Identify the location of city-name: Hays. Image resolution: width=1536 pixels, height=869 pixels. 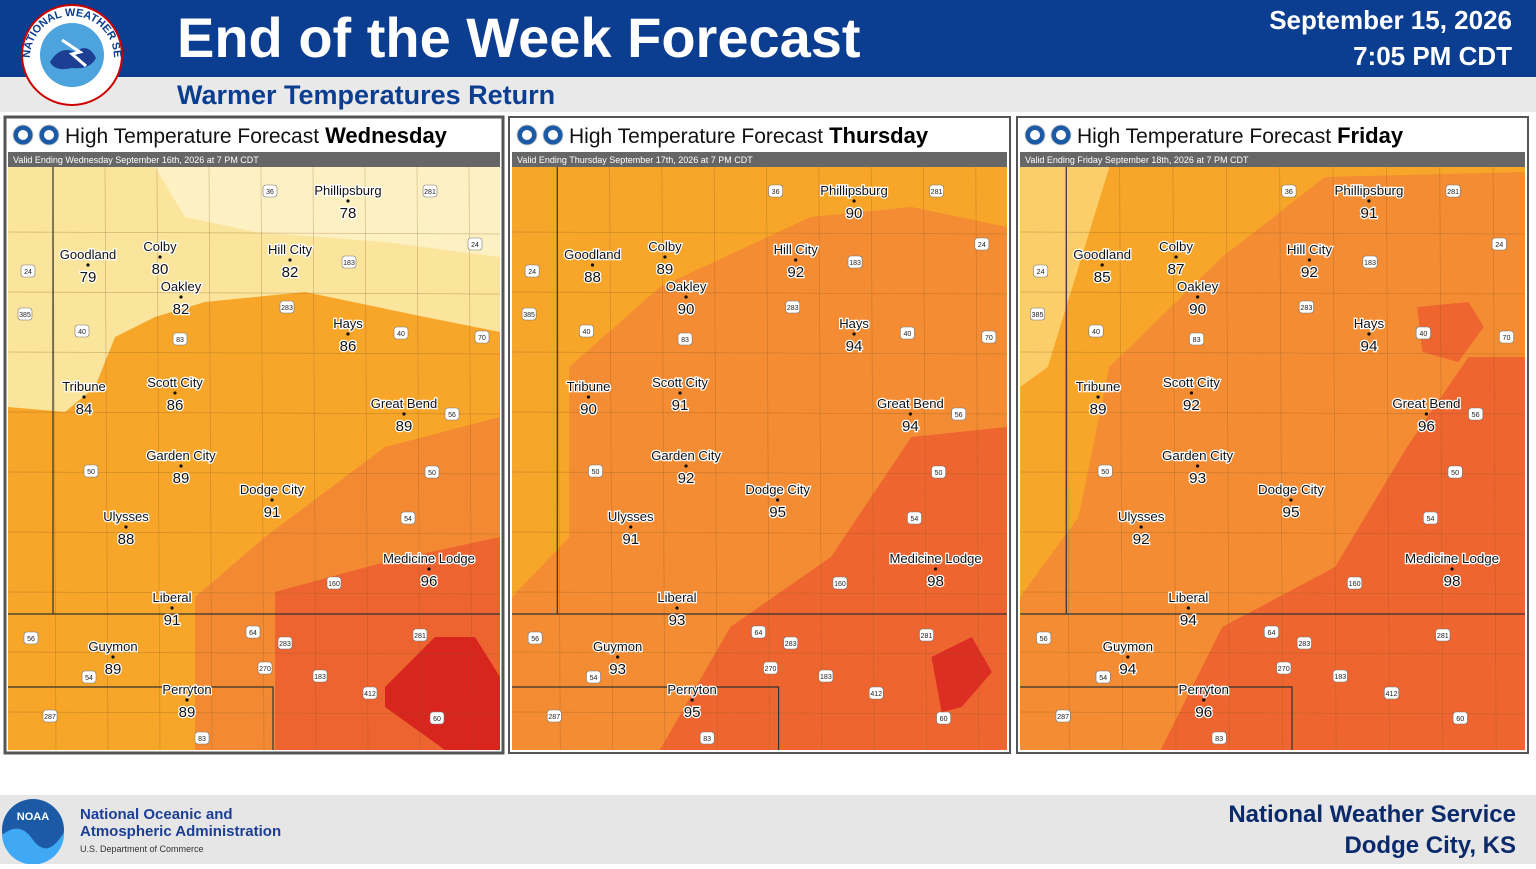
(348, 323).